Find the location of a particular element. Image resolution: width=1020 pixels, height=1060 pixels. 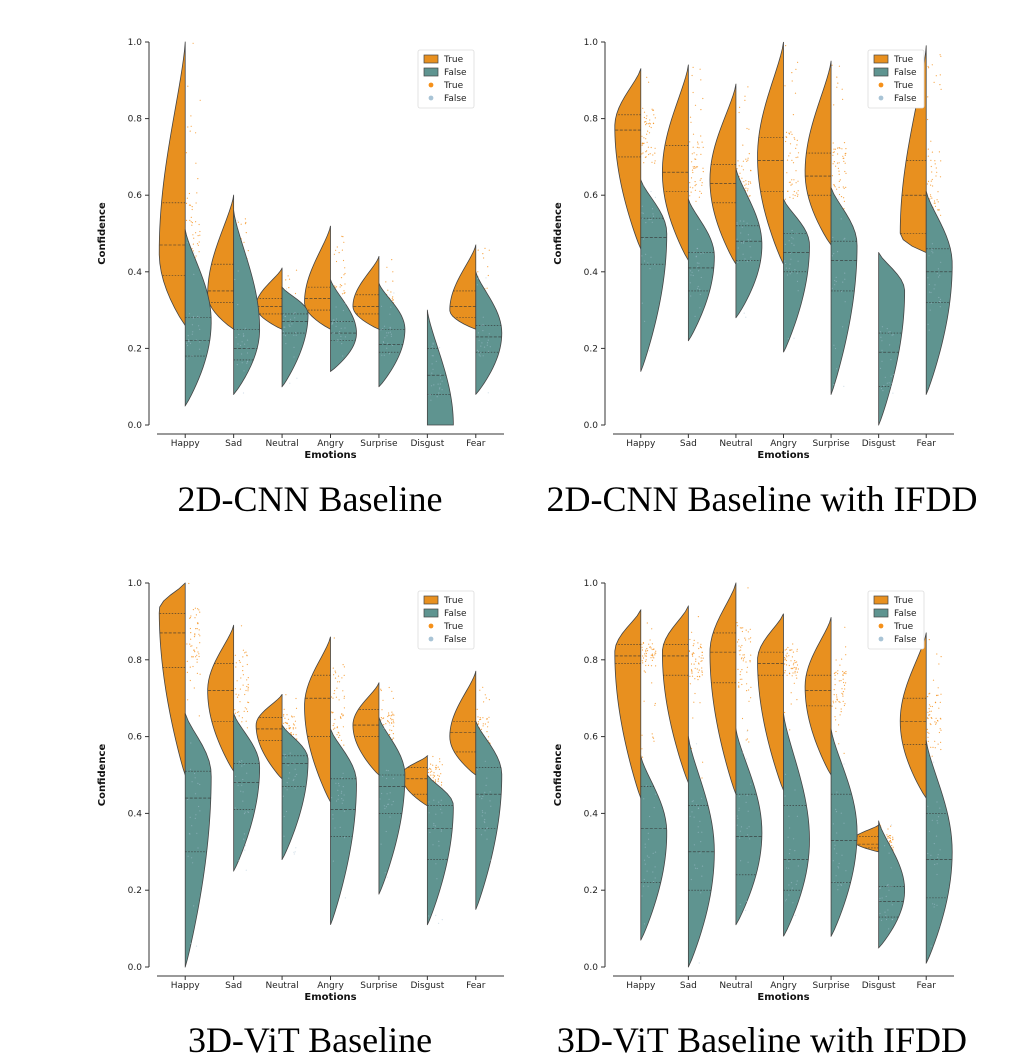

violin-false-disgust is located at coordinates (891, 884).